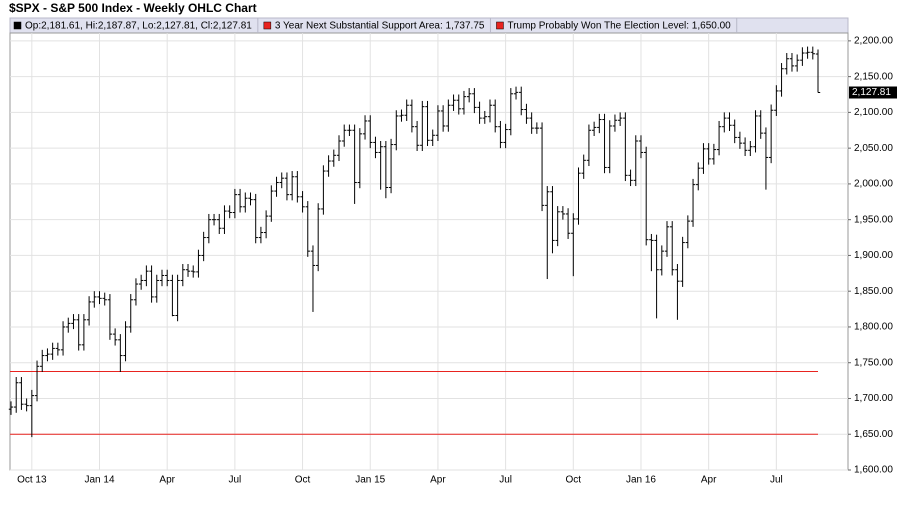 The image size is (900, 511). What do you see at coordinates (873, 327) in the screenshot?
I see `y-tick-label: 1,800.00` at bounding box center [873, 327].